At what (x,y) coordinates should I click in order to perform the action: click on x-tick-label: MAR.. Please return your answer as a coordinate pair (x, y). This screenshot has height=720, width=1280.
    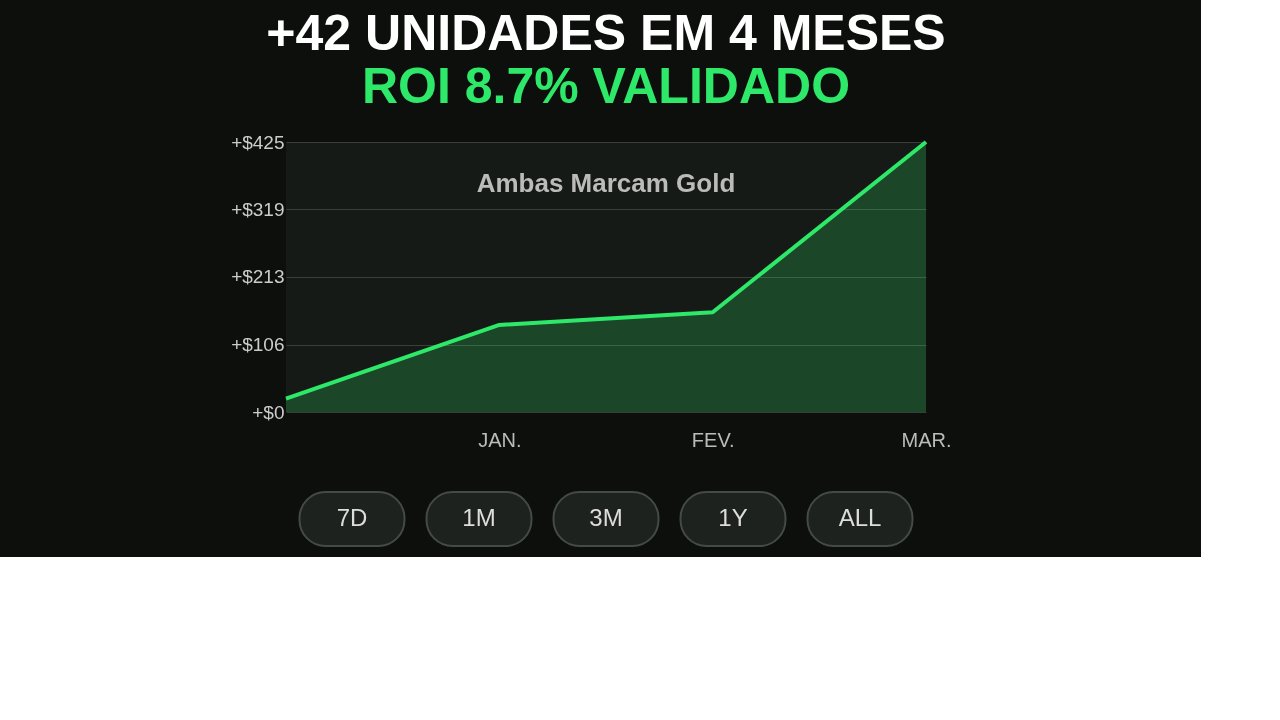
    Looking at the image, I should click on (926, 439).